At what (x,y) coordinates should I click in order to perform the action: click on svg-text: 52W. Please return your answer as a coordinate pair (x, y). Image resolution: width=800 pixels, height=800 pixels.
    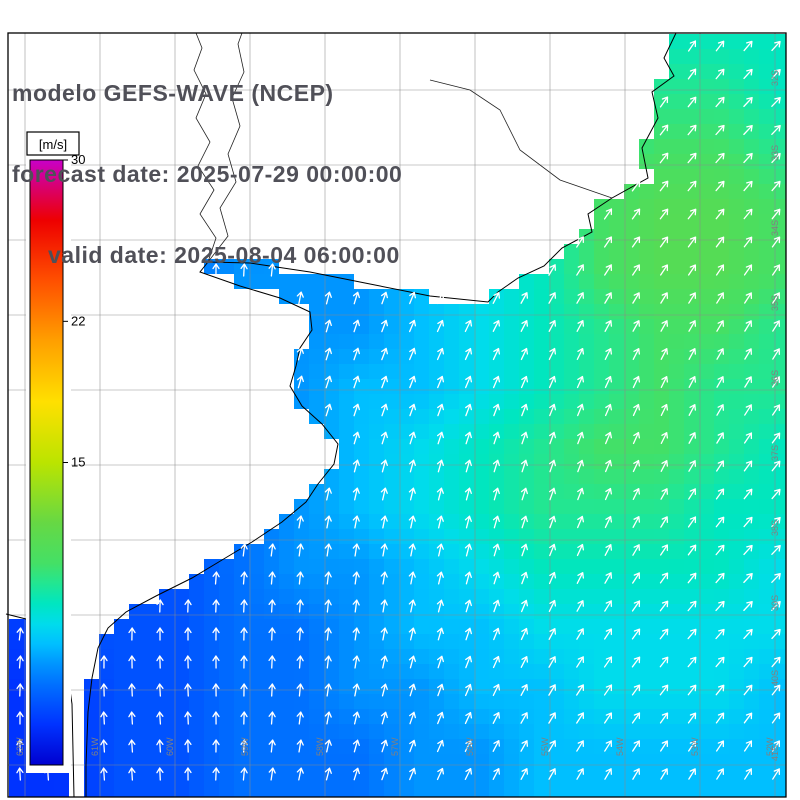
    Looking at the image, I should click on (770, 746).